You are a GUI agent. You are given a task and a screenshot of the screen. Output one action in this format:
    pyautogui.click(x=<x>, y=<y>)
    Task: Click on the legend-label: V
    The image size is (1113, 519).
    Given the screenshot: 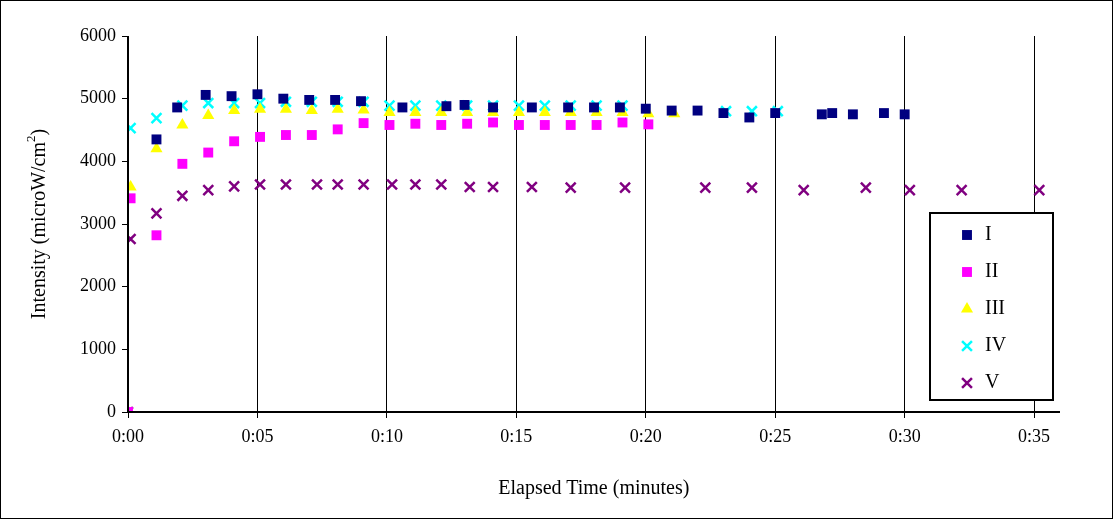 What is the action you would take?
    pyautogui.click(x=992, y=381)
    